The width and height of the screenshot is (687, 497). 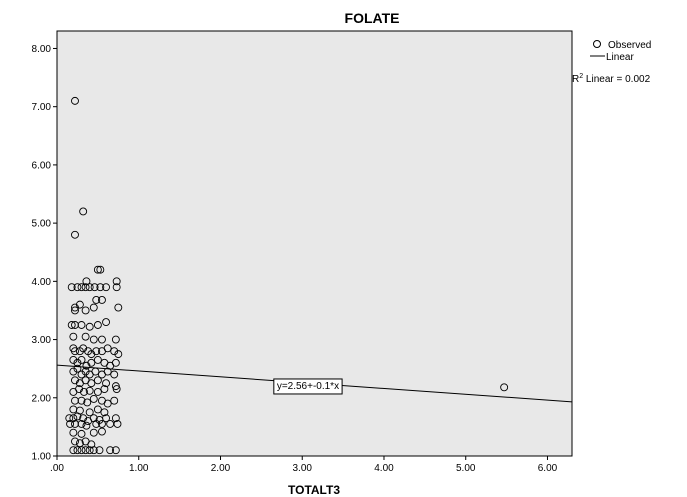 What do you see at coordinates (575, 79) in the screenshot?
I see `legend-r2-prefix: R` at bounding box center [575, 79].